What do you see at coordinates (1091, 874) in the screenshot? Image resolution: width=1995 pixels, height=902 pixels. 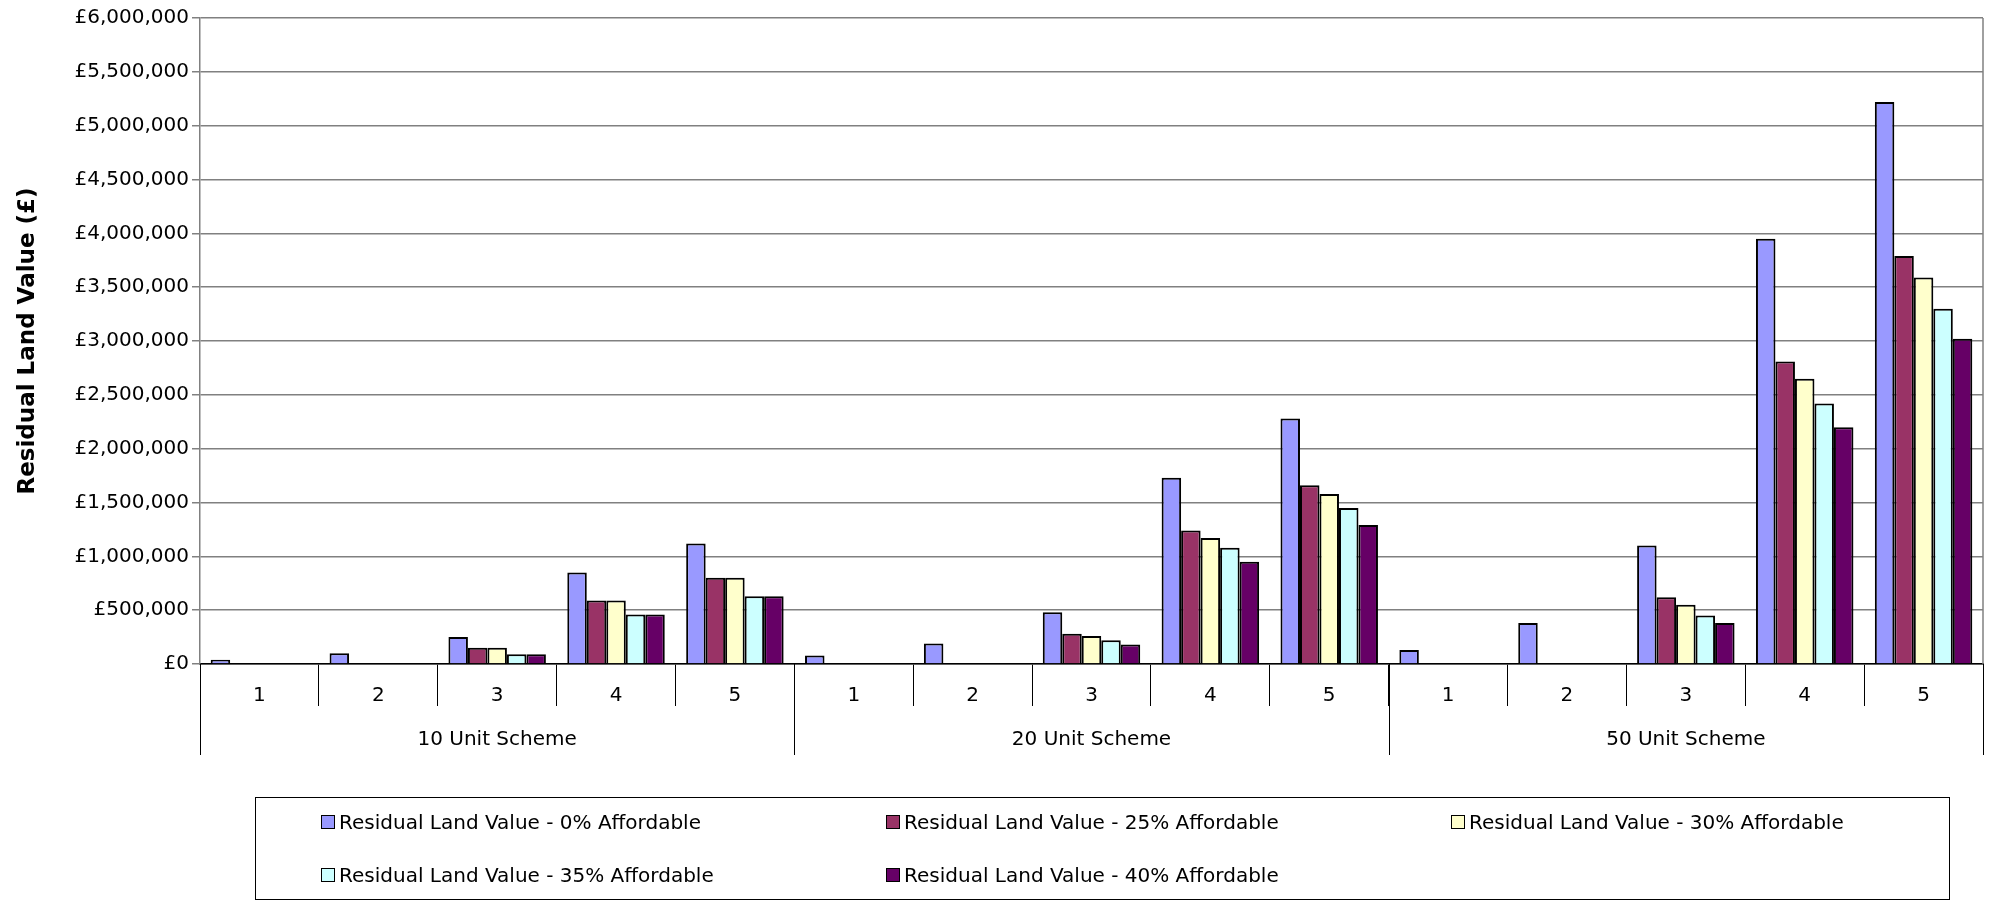 I see `legend-label: Residual Land Value - 40% Affordable` at bounding box center [1091, 874].